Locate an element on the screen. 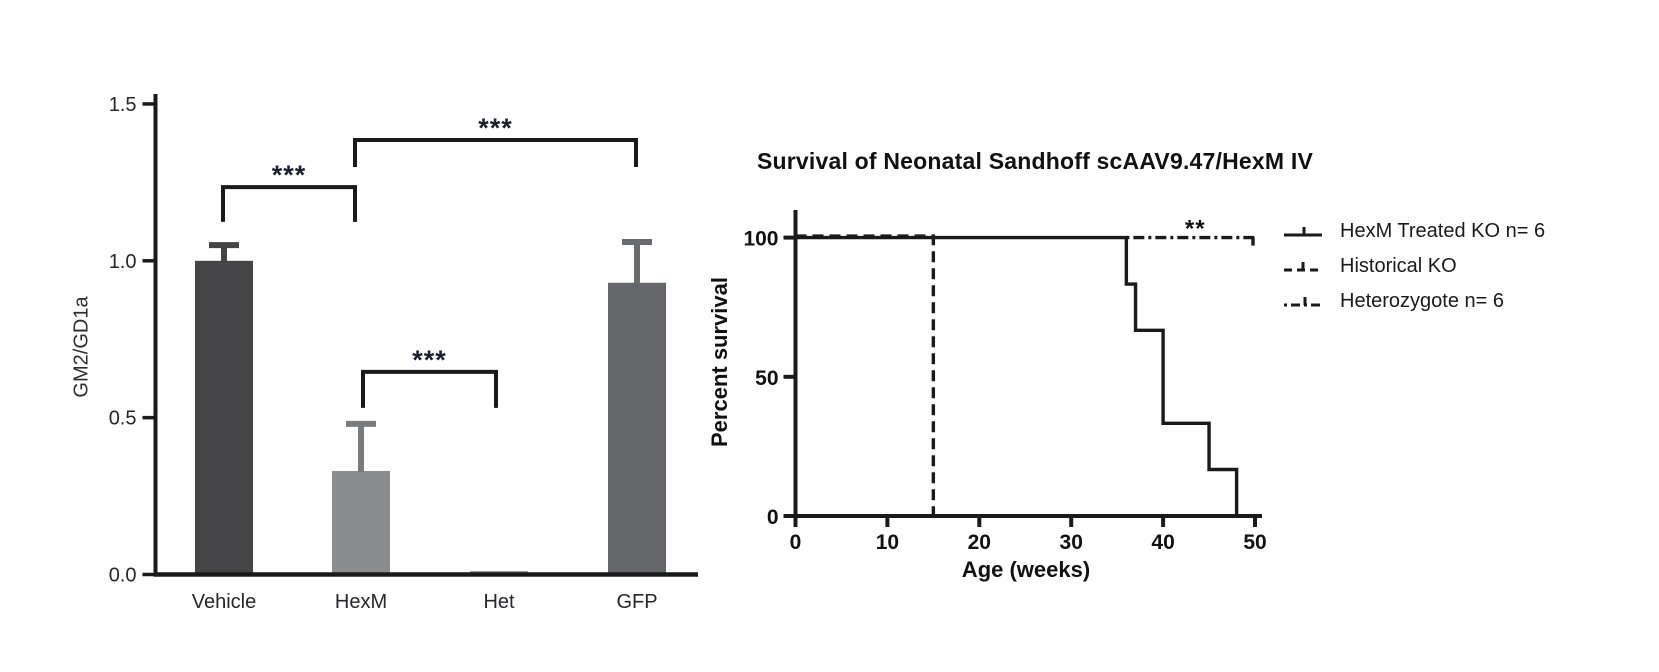 This screenshot has width=1659, height=672. x-tick-label: 40 is located at coordinates (1162, 542).